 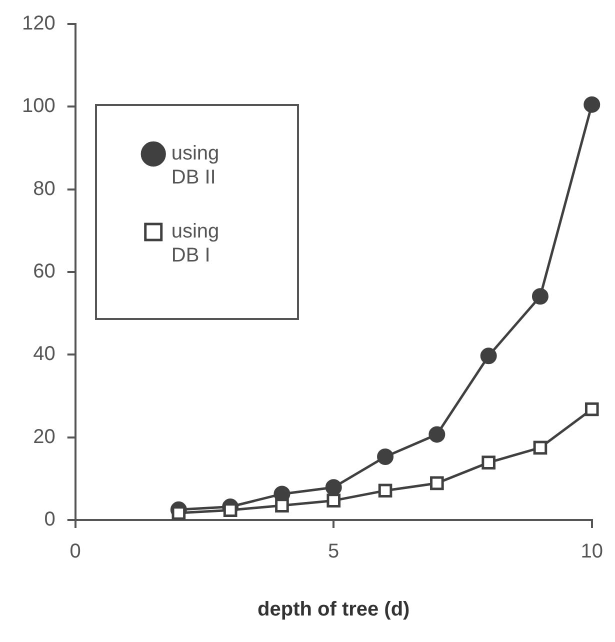 I want to click on y-tick-label: 60, so click(x=44, y=271).